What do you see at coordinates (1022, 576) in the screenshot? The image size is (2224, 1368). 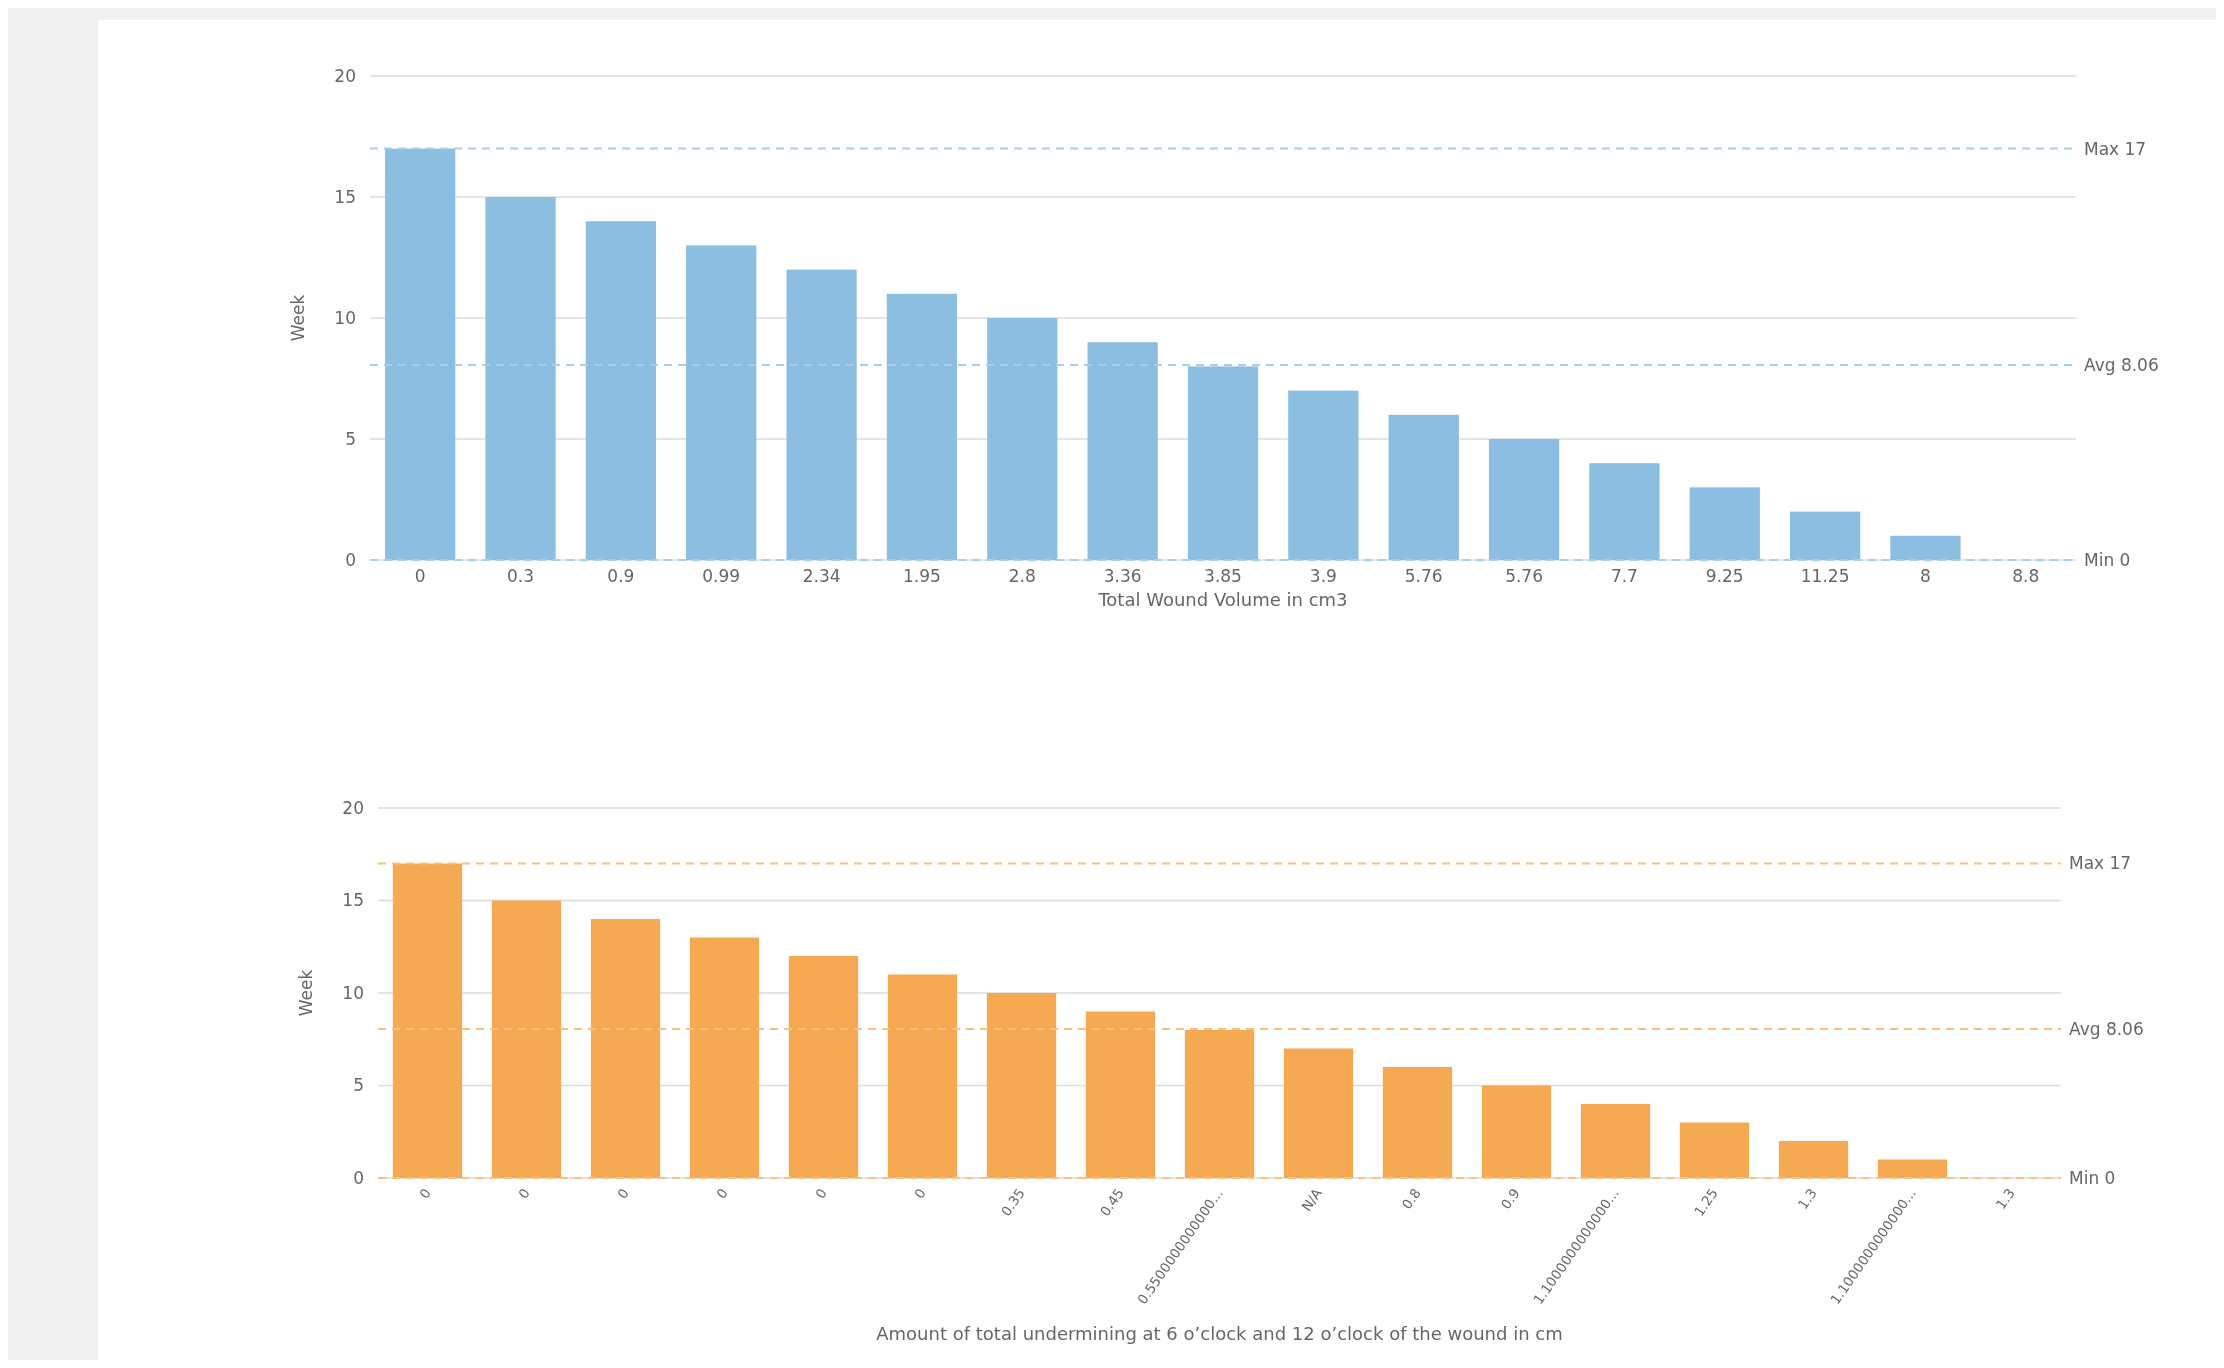 I see `x-tick-label: 2.8` at bounding box center [1022, 576].